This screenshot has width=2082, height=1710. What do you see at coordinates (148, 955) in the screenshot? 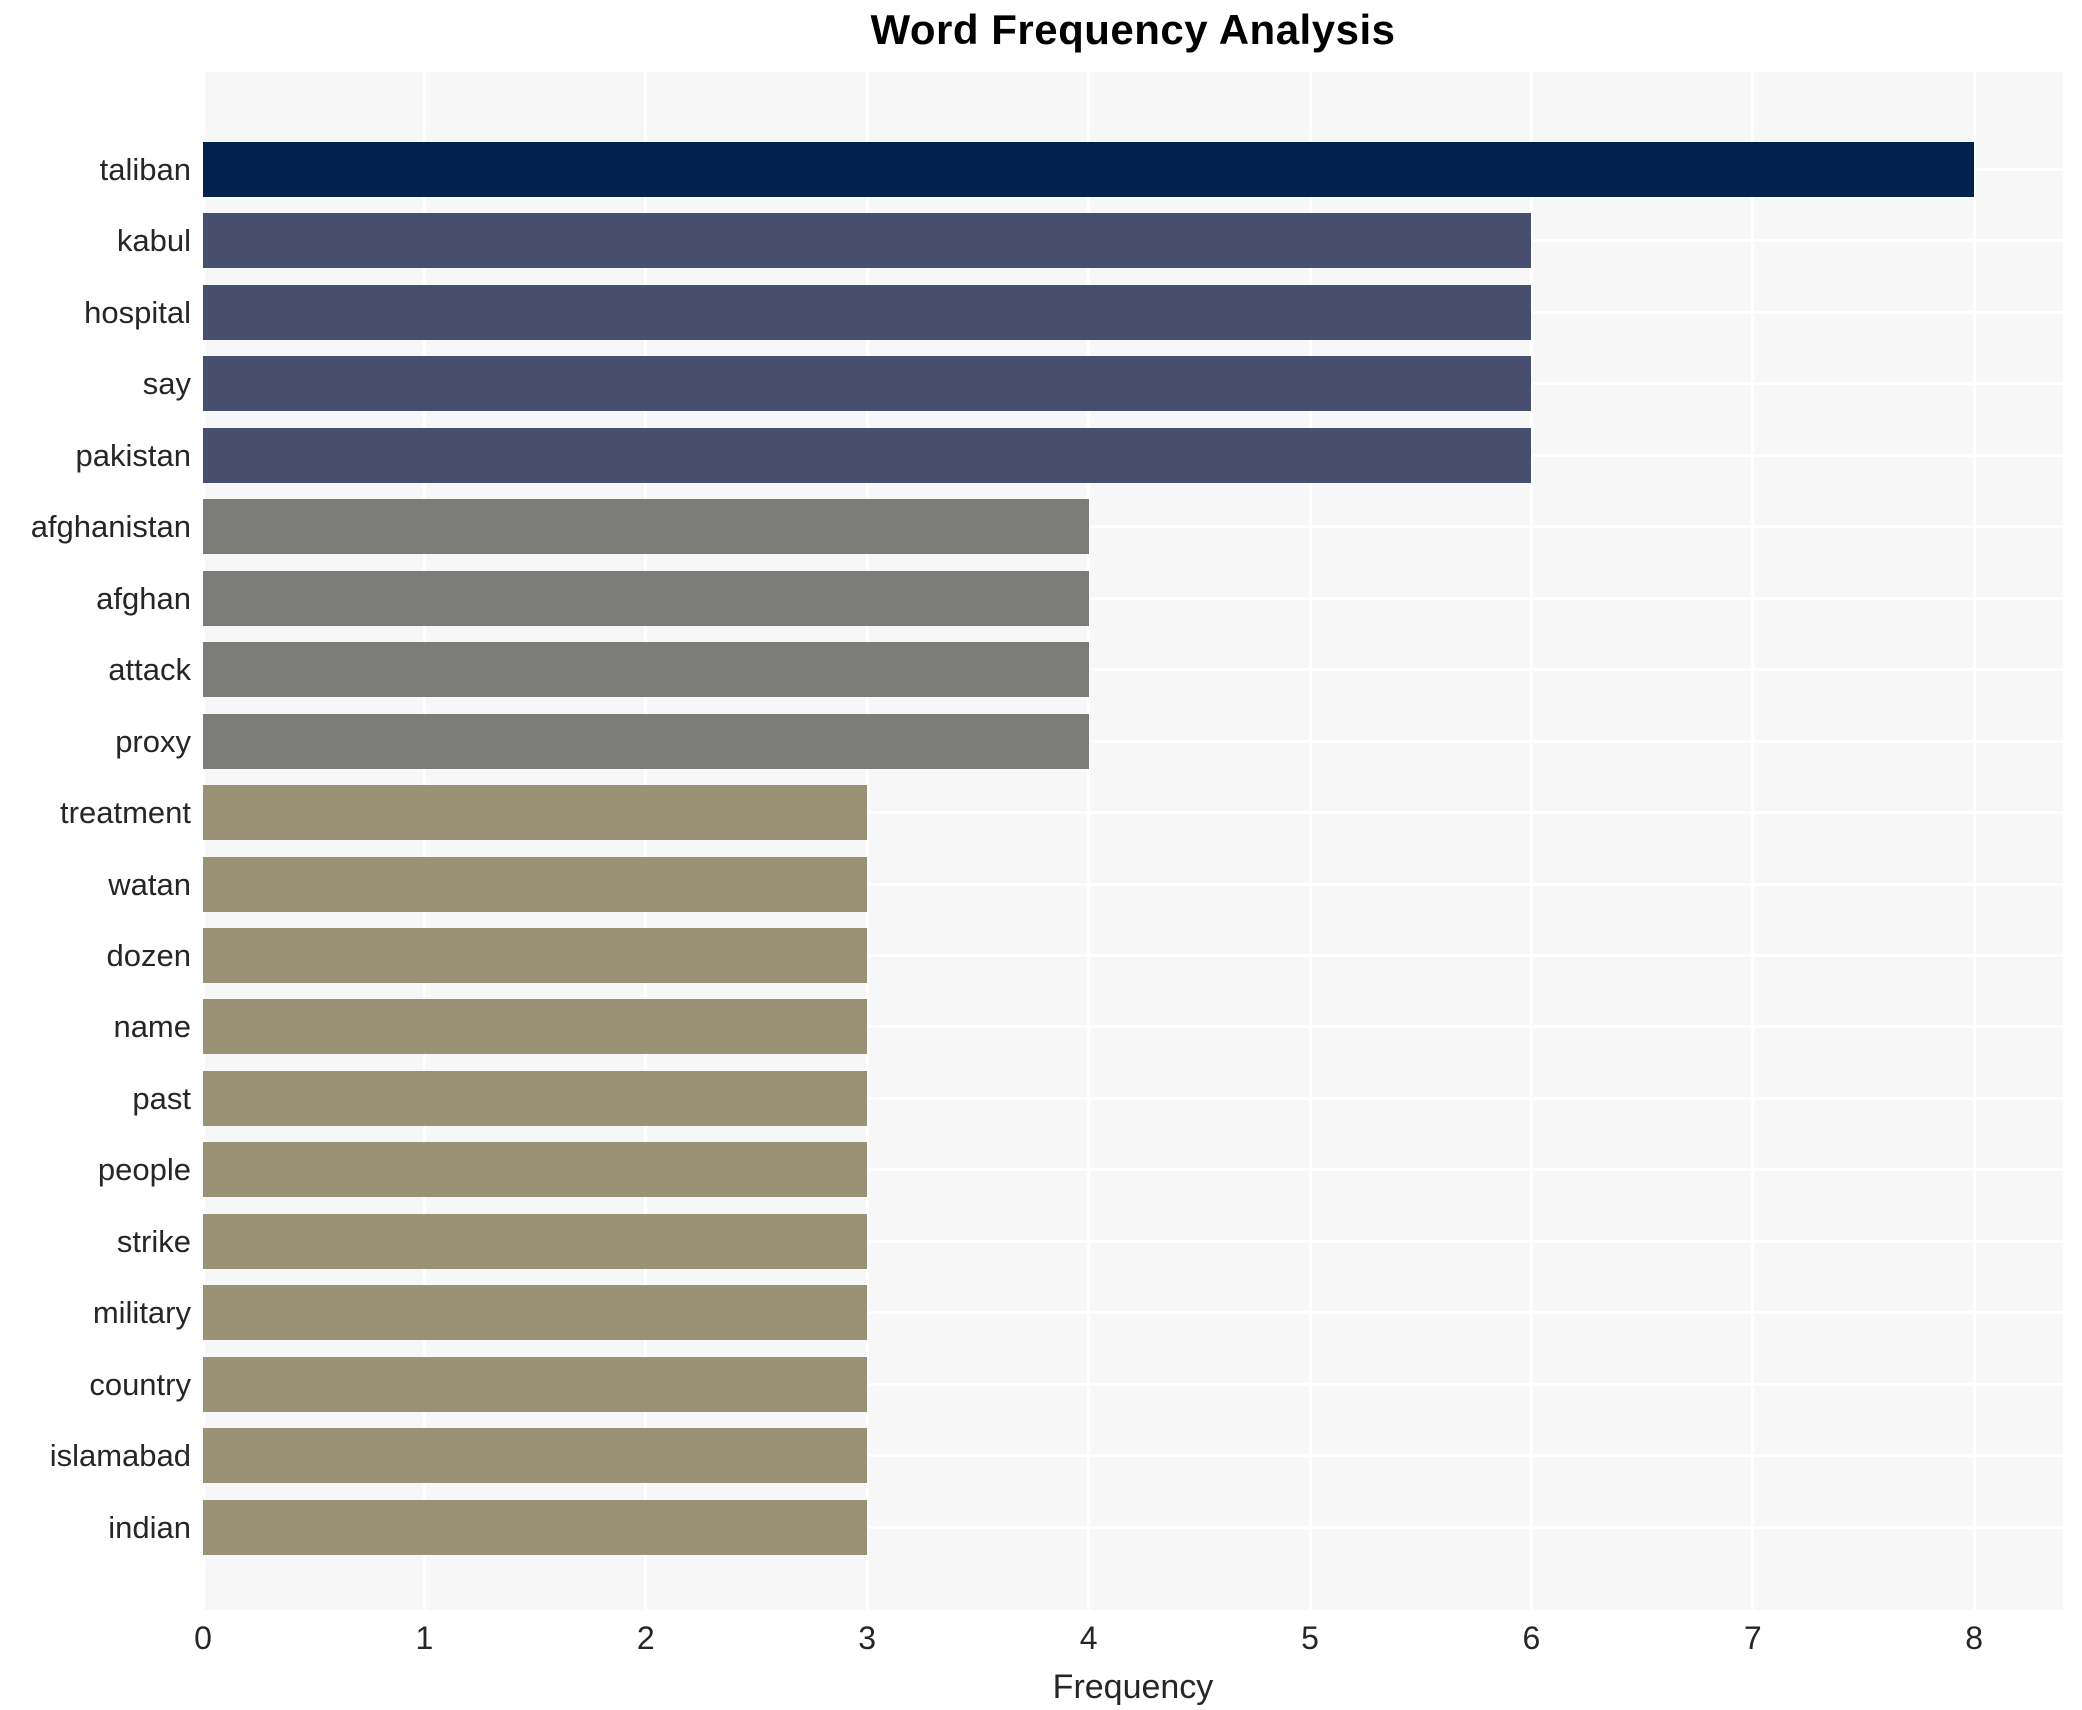
I see `y-tick-label-dozen: dozen` at bounding box center [148, 955].